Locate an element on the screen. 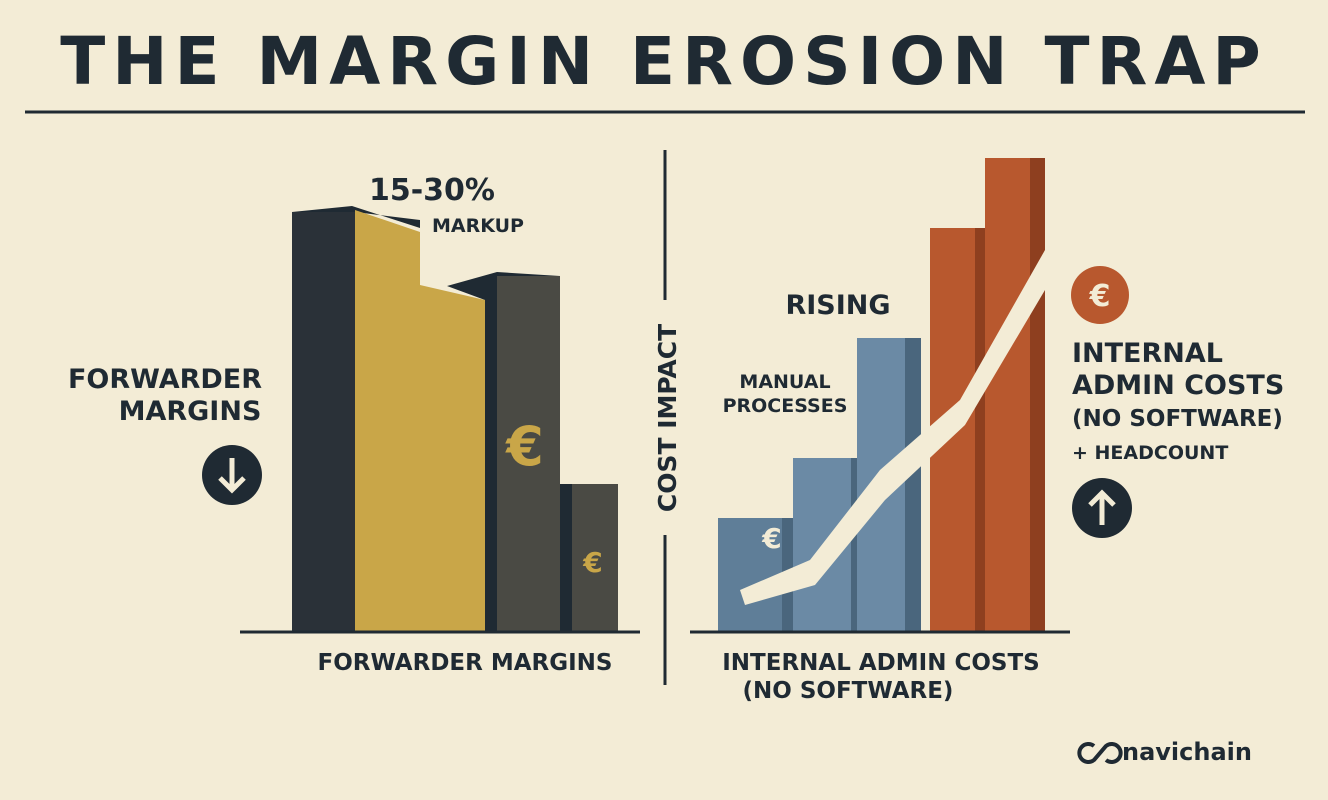  divider-label: COST IMPACT is located at coordinates (667, 418).